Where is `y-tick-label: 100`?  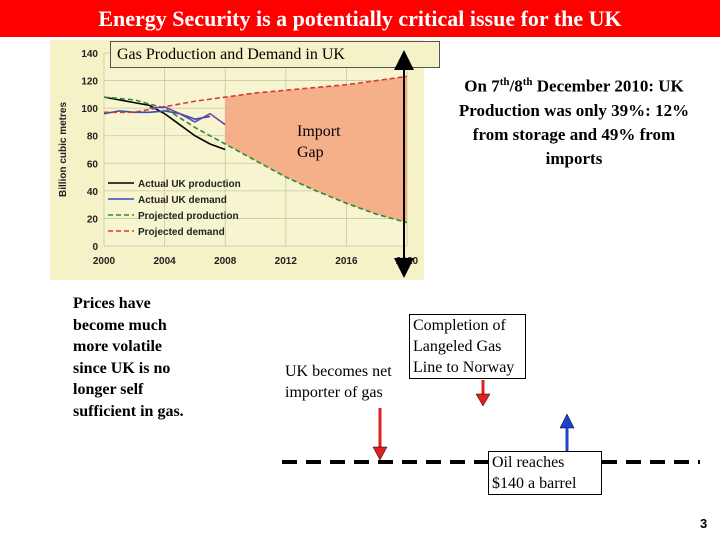 y-tick-label: 100 is located at coordinates (89, 109).